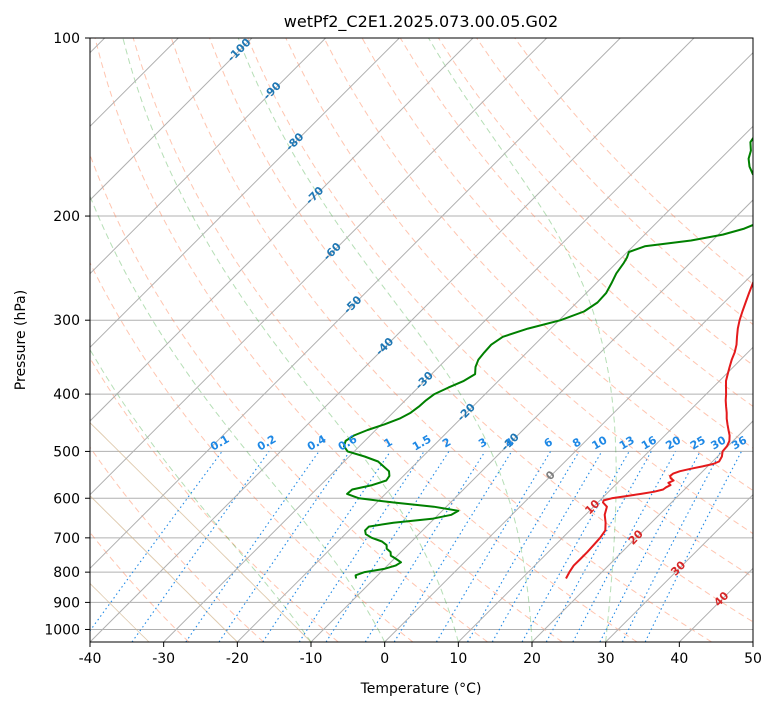  What do you see at coordinates (66, 217) in the screenshot?
I see `y-tick-label: 200` at bounding box center [66, 217].